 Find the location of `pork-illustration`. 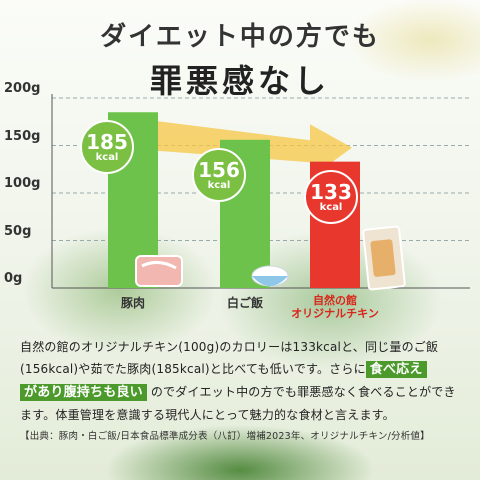

pork-illustration is located at coordinates (159, 271).